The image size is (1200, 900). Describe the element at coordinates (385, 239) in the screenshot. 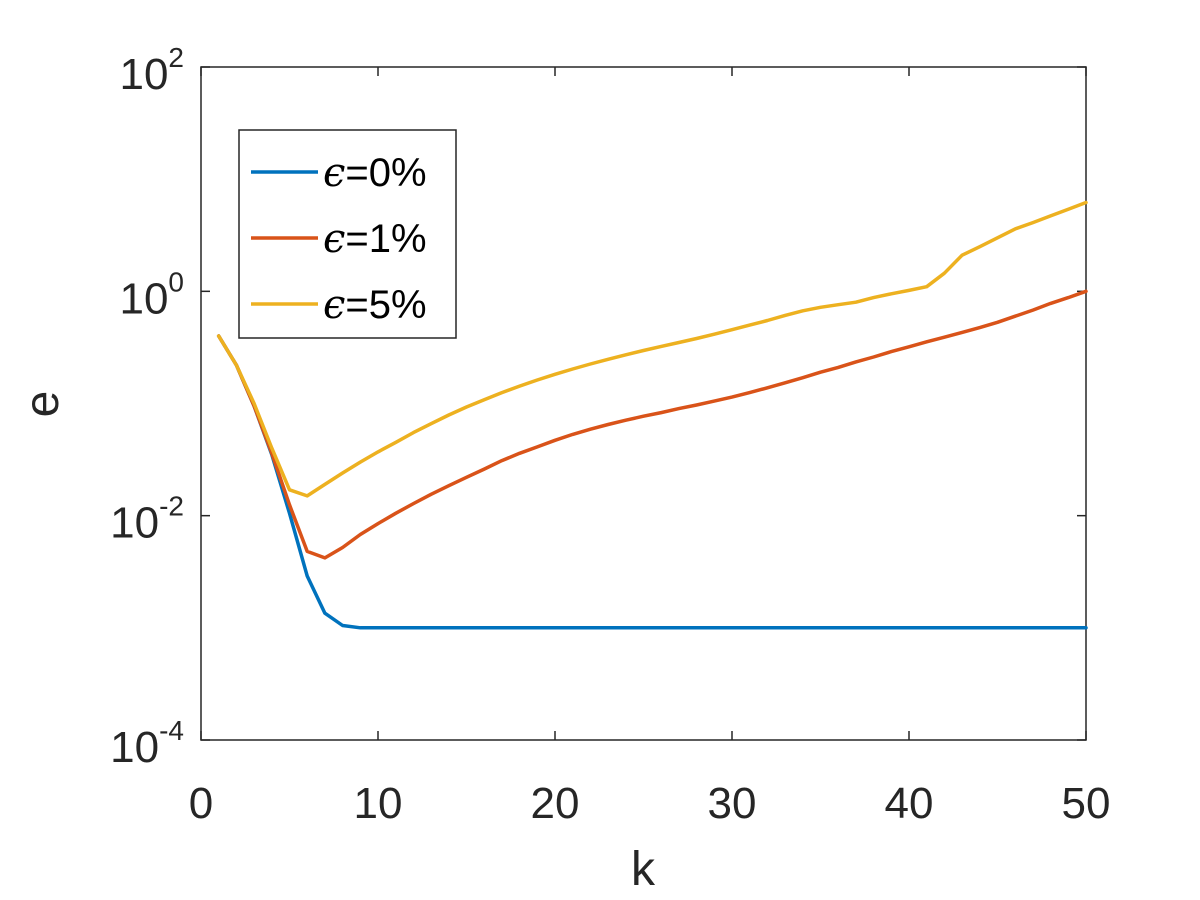

I see `legend-entry-label: =1%` at that location.